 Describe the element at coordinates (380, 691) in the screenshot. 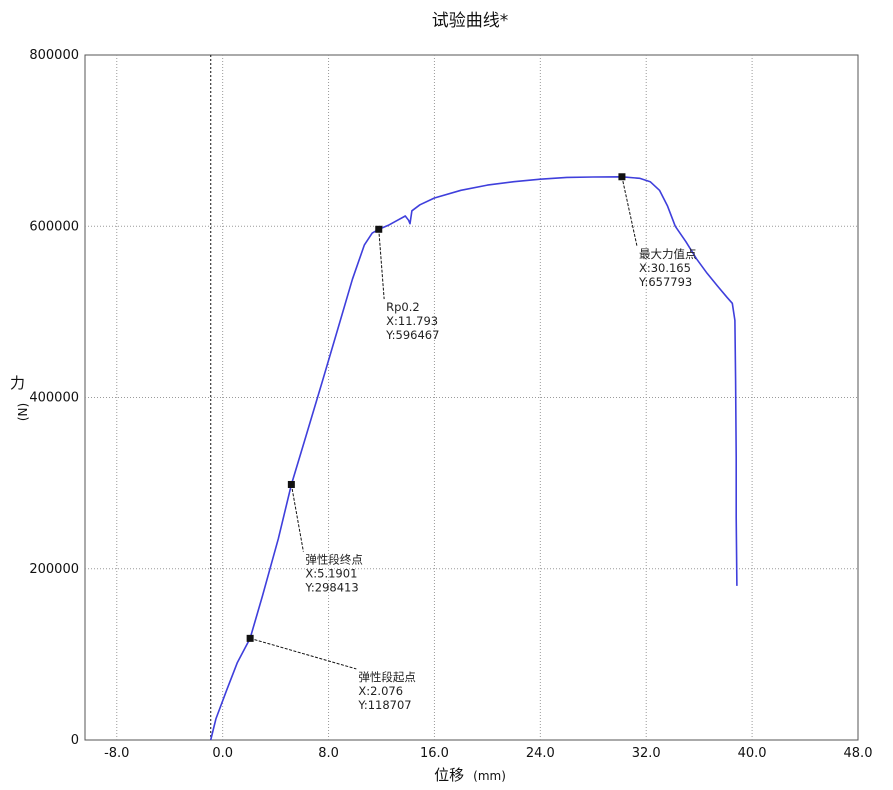

I see `annotation-x-value: X:2.076` at that location.